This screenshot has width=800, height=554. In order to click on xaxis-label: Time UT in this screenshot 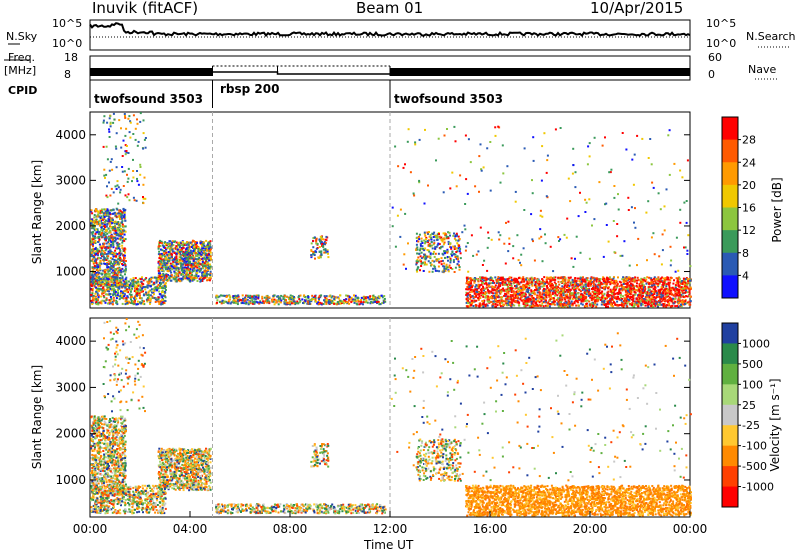, I will do `click(389, 545)`.